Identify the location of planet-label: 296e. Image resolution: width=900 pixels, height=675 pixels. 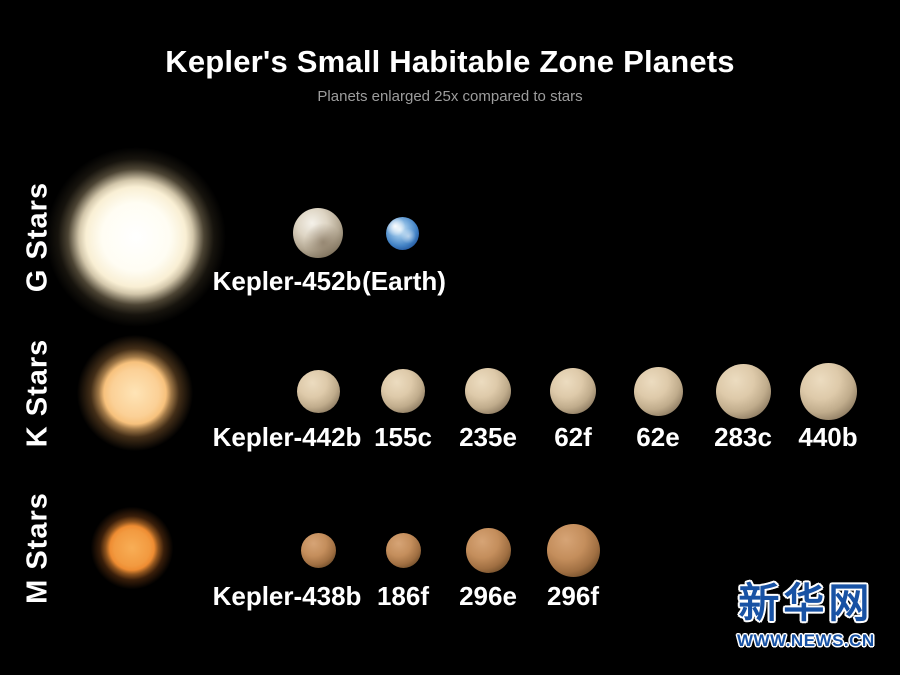
(488, 596).